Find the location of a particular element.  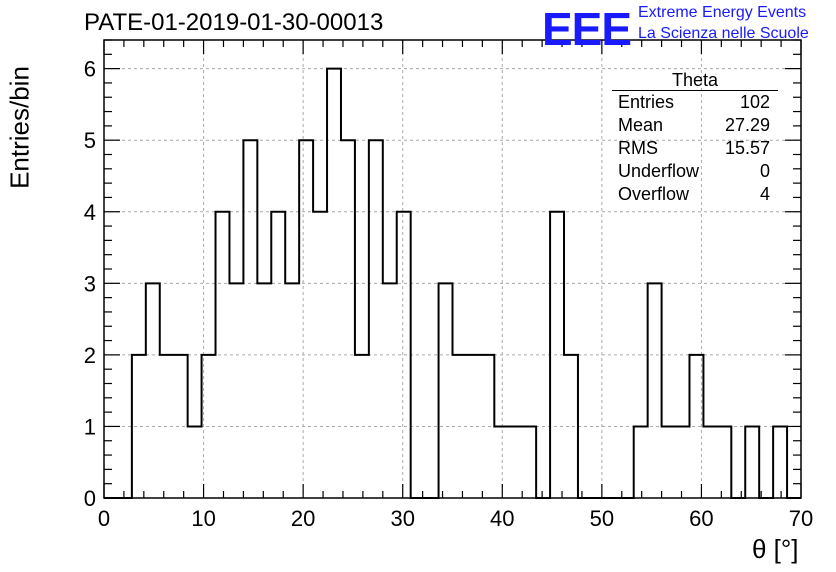

logo-line-1: Extreme Energy Events is located at coordinates (722, 12).